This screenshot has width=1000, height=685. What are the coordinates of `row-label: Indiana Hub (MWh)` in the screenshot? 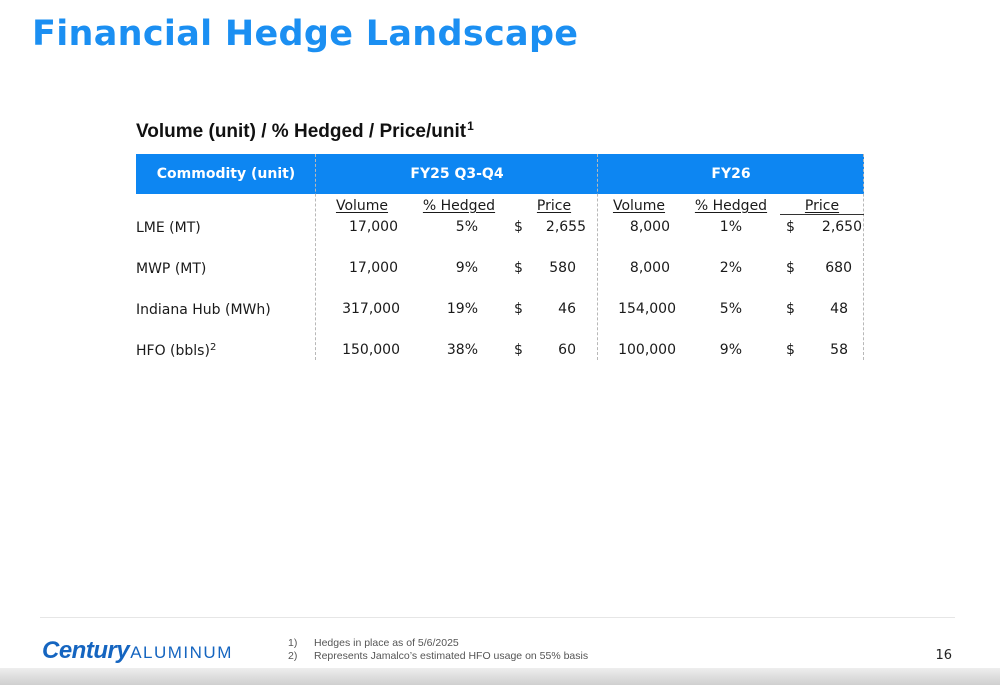 It's located at (203, 309).